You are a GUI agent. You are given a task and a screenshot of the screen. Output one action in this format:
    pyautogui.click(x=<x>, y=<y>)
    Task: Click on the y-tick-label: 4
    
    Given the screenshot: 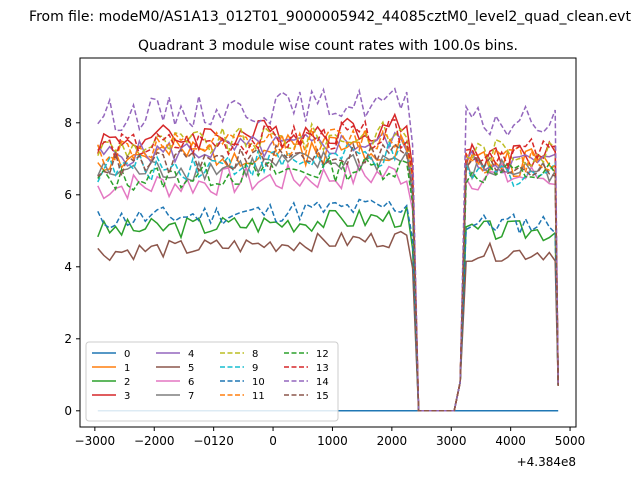 What is the action you would take?
    pyautogui.click(x=68, y=267)
    